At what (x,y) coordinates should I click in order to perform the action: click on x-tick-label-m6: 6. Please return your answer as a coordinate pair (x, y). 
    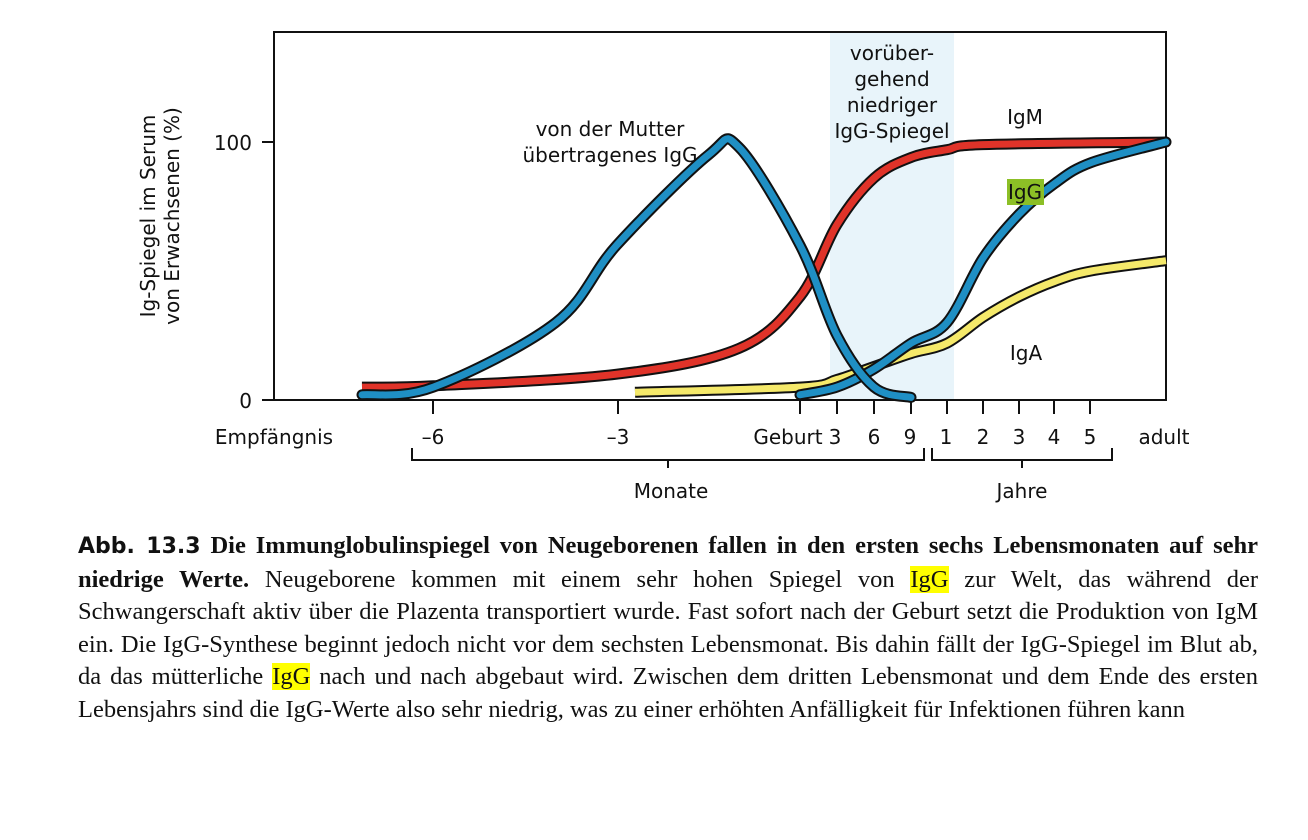
    Looking at the image, I should click on (874, 437).